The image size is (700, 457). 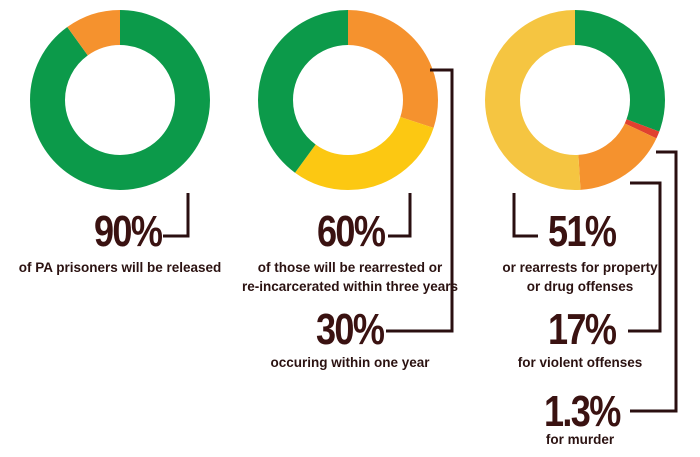 I want to click on stat-violent-caption: for violent offenses, so click(x=580, y=362).